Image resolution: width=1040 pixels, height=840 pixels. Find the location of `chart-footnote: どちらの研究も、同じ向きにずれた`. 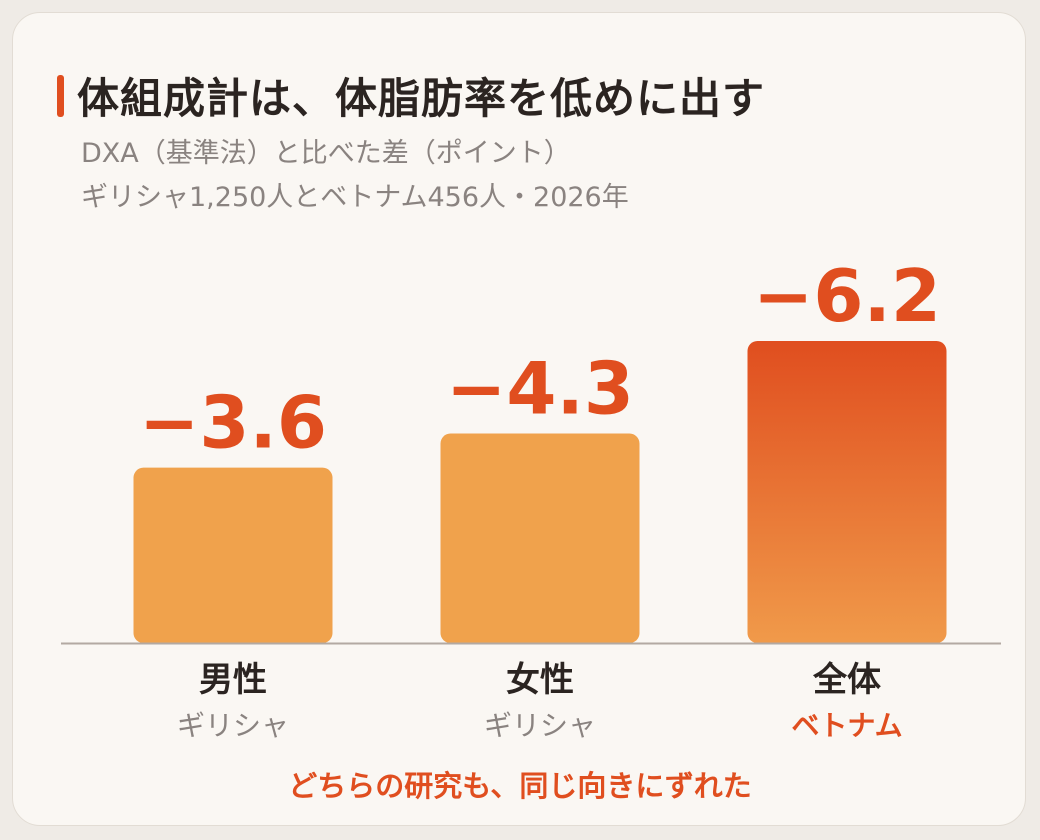

chart-footnote: どちらの研究も、同じ向きにずれた is located at coordinates (520, 786).